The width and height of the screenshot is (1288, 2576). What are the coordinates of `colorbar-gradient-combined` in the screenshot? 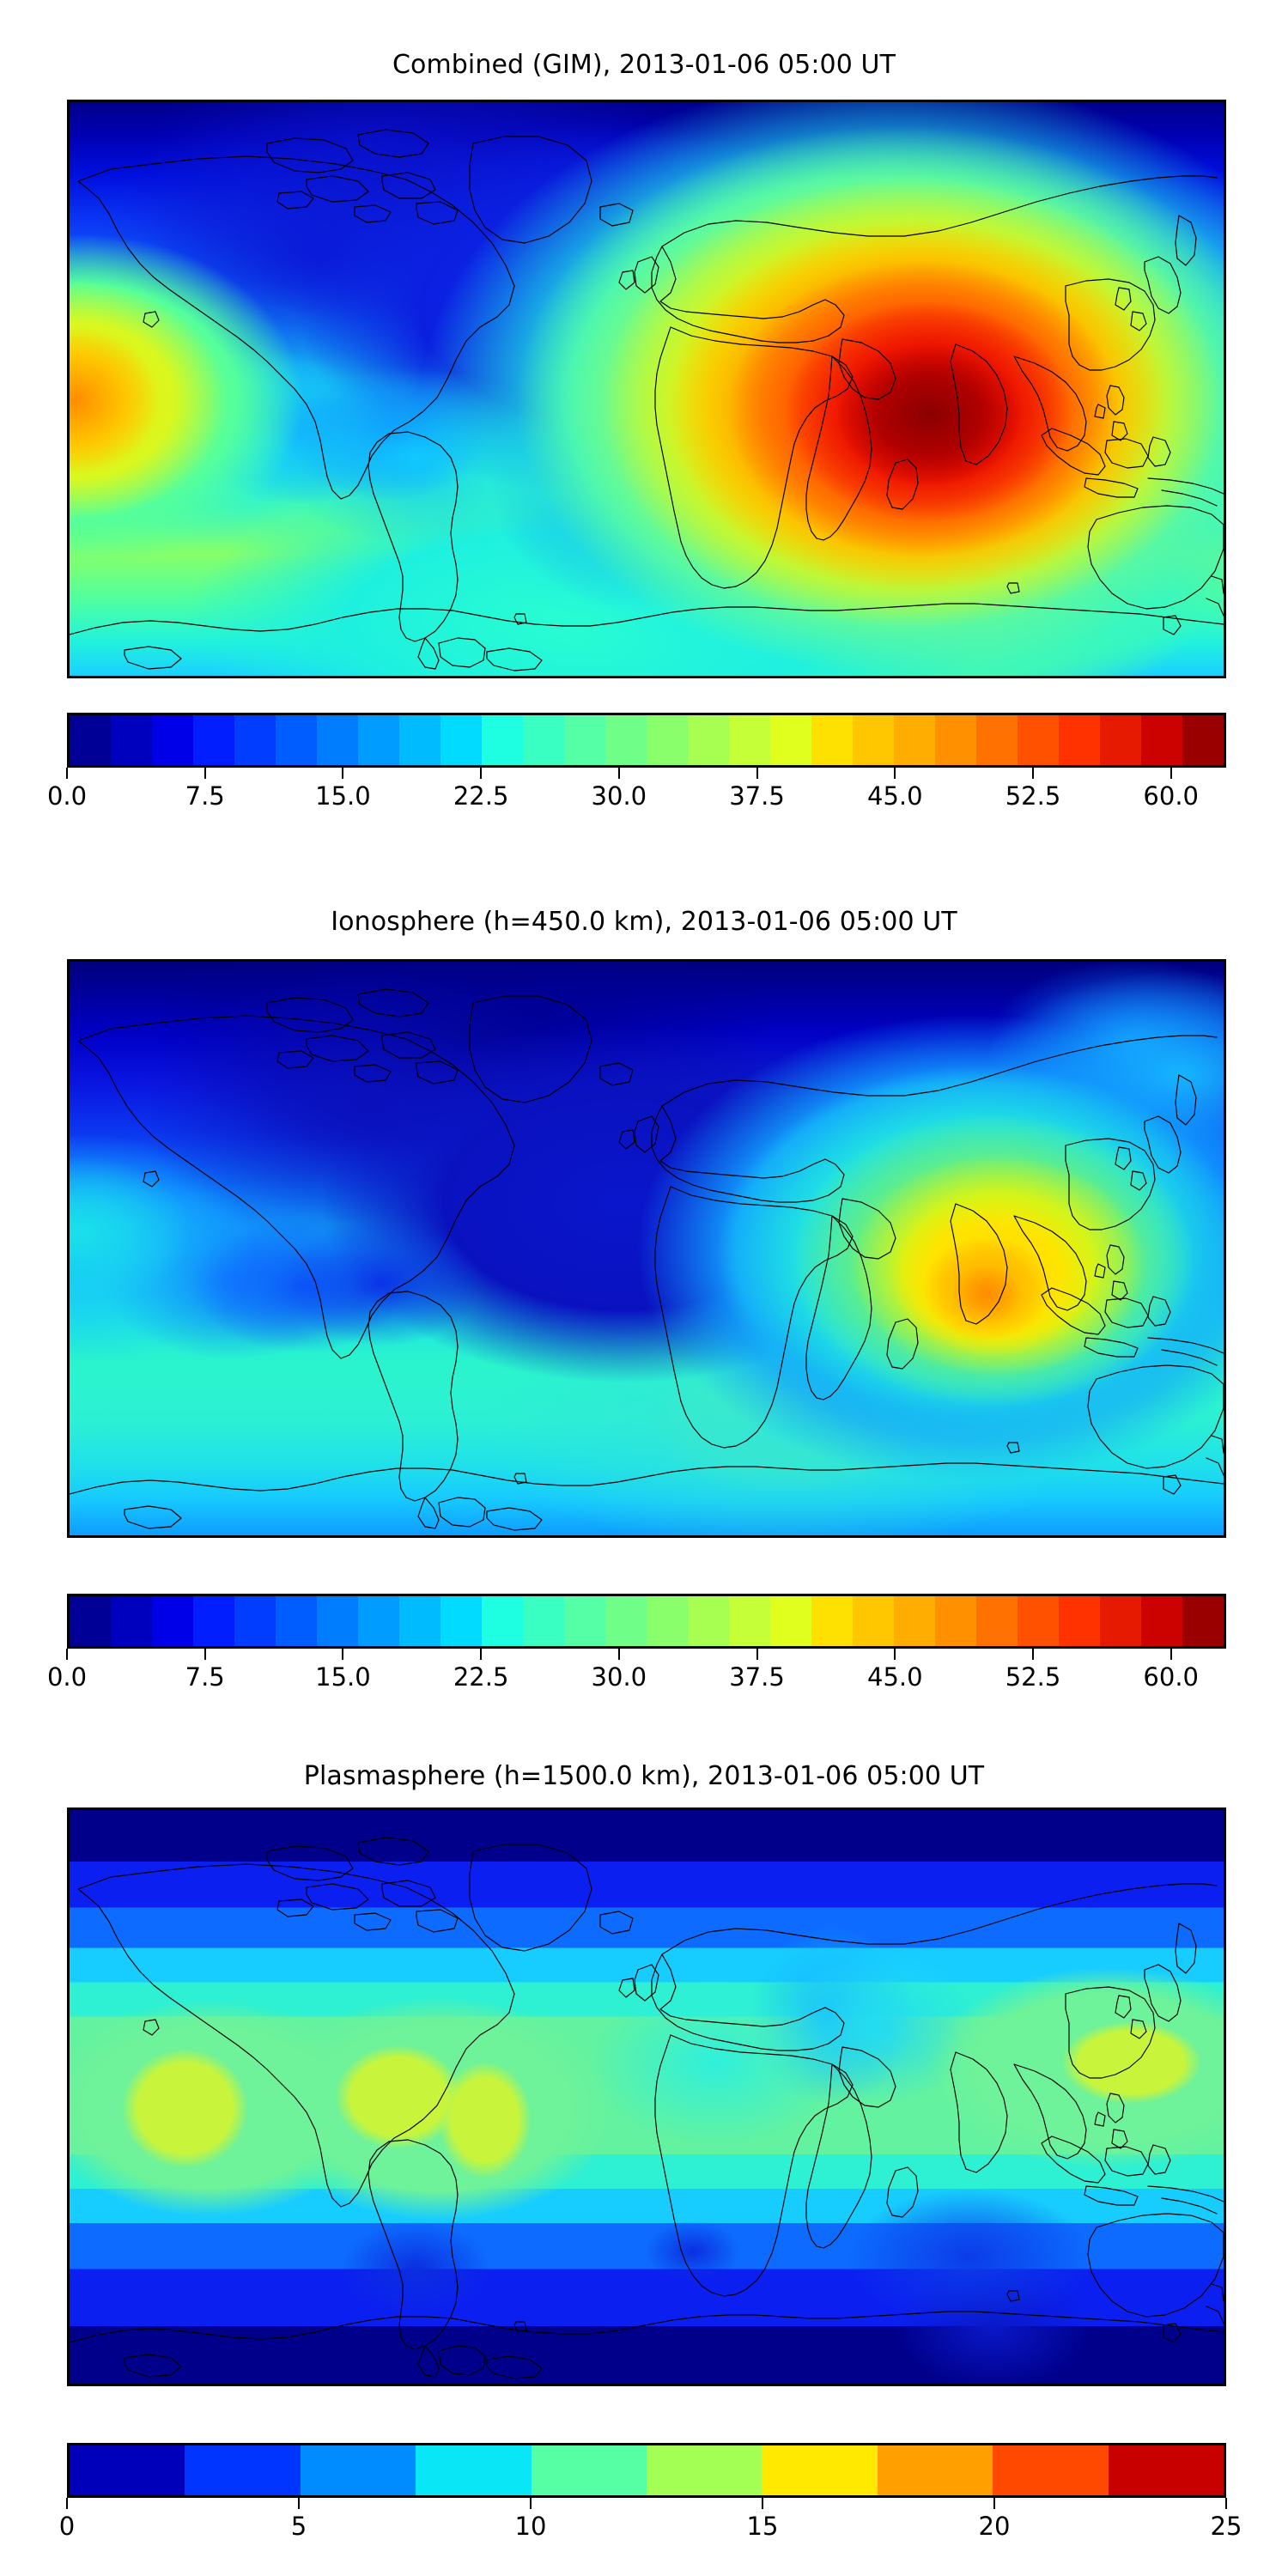 It's located at (647, 740).